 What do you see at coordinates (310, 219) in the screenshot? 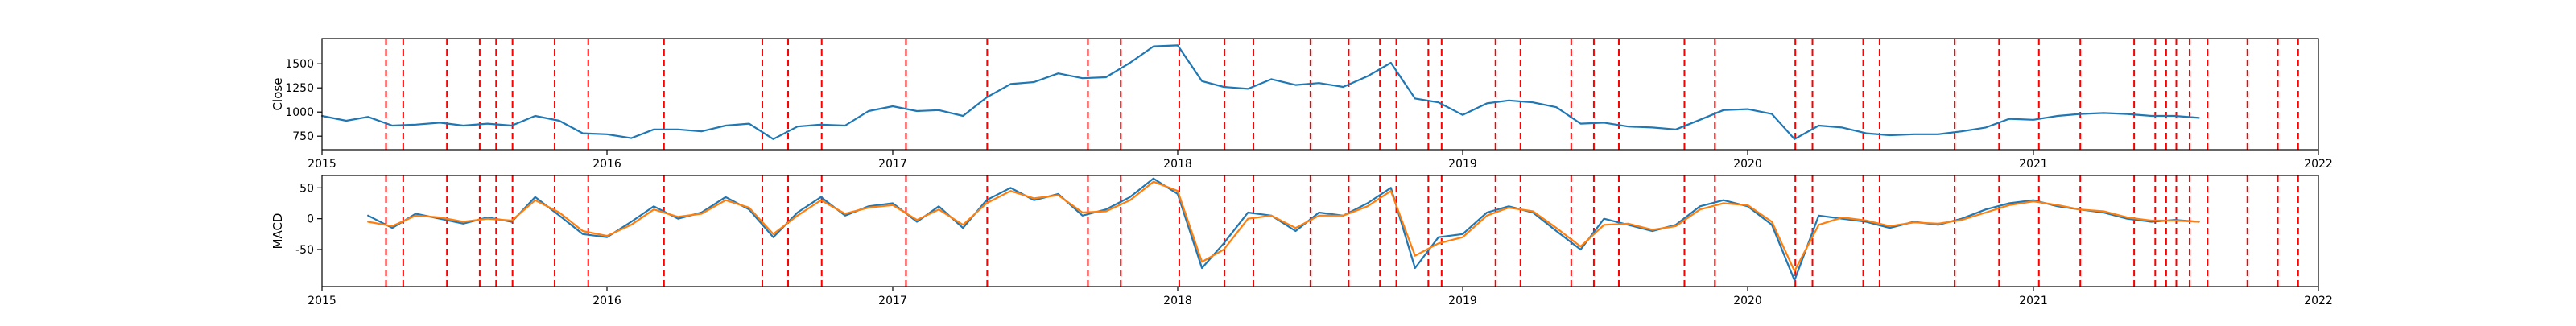
I see `y-tick-label: 0` at bounding box center [310, 219].